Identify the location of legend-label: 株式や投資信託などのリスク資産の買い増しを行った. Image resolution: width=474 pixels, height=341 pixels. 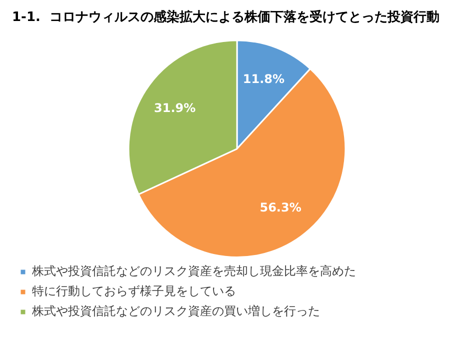
(175, 311).